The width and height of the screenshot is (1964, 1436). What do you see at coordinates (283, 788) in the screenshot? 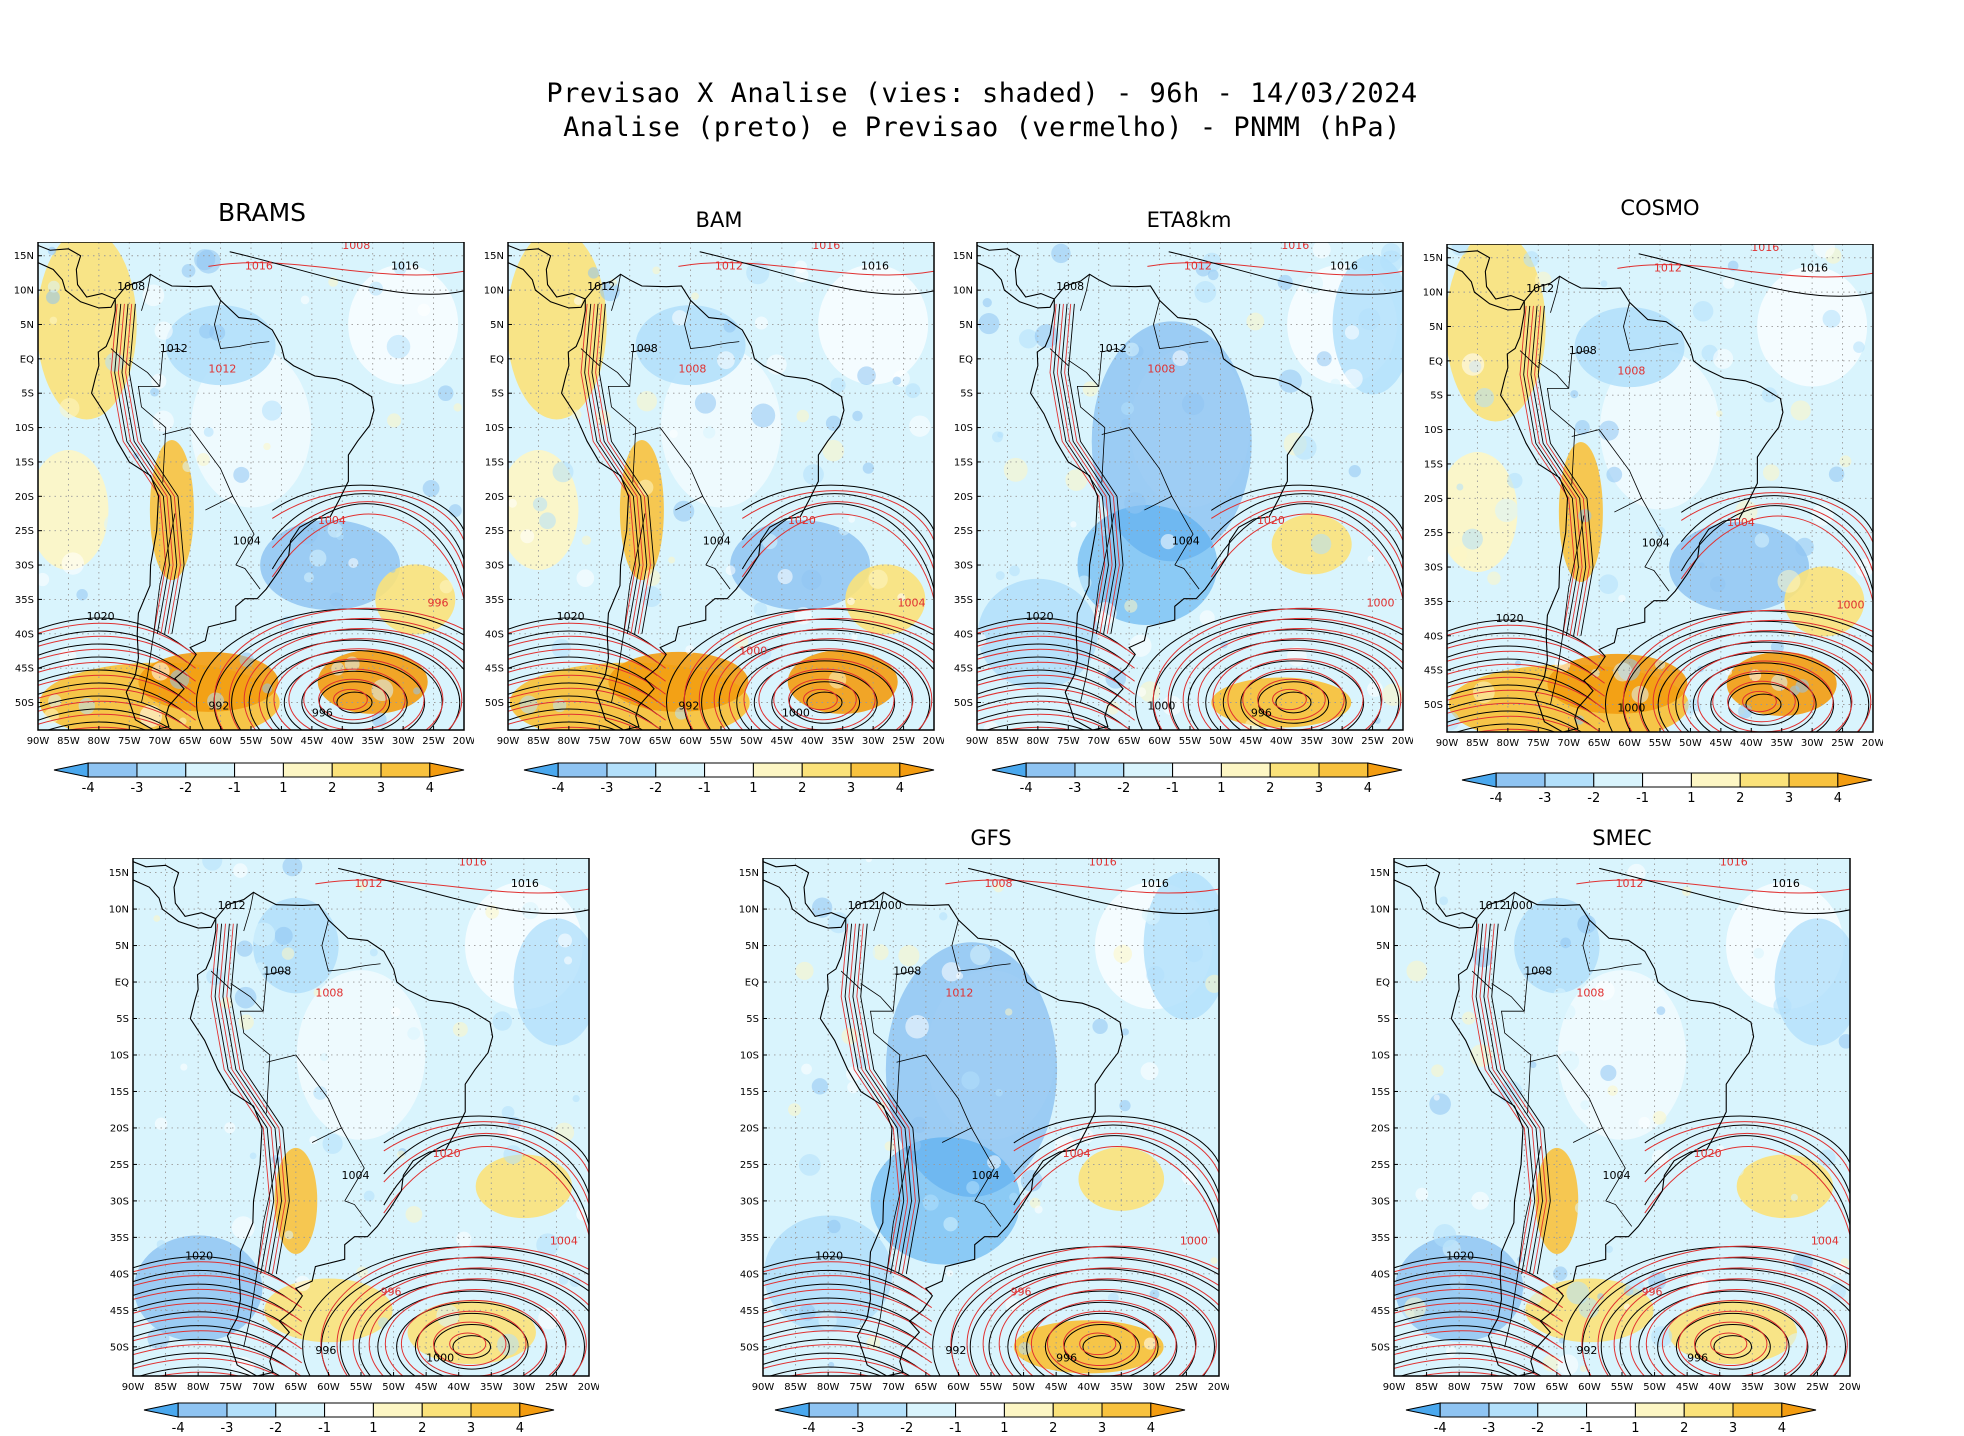
I see `colorbar-label: 1` at bounding box center [283, 788].